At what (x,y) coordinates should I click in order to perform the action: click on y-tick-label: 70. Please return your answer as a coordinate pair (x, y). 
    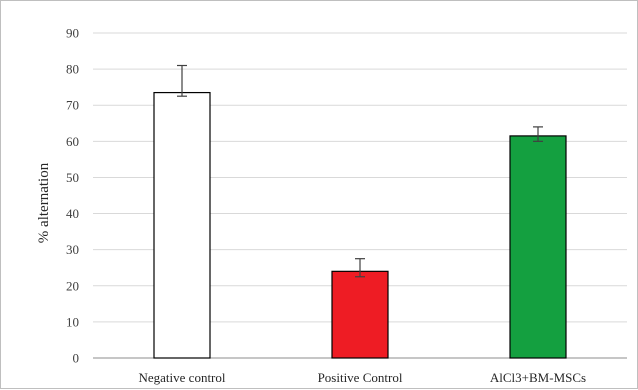
    Looking at the image, I should click on (72, 105).